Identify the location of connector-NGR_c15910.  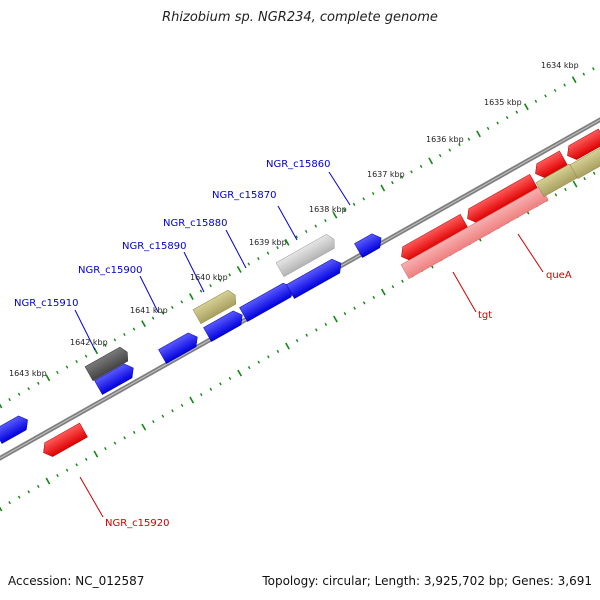
(85, 330).